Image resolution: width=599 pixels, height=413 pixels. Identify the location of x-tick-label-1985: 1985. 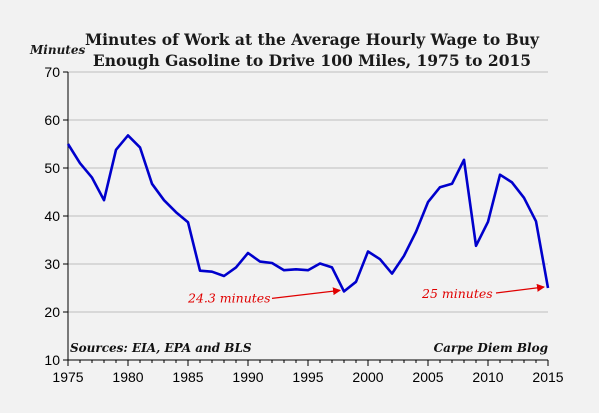
(187, 377).